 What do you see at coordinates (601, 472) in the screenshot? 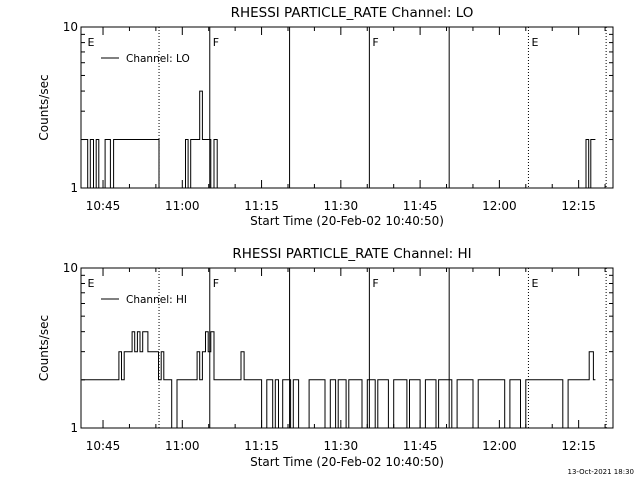
I see `footer-timestamp: 13-Oct-2021 18:30` at bounding box center [601, 472].